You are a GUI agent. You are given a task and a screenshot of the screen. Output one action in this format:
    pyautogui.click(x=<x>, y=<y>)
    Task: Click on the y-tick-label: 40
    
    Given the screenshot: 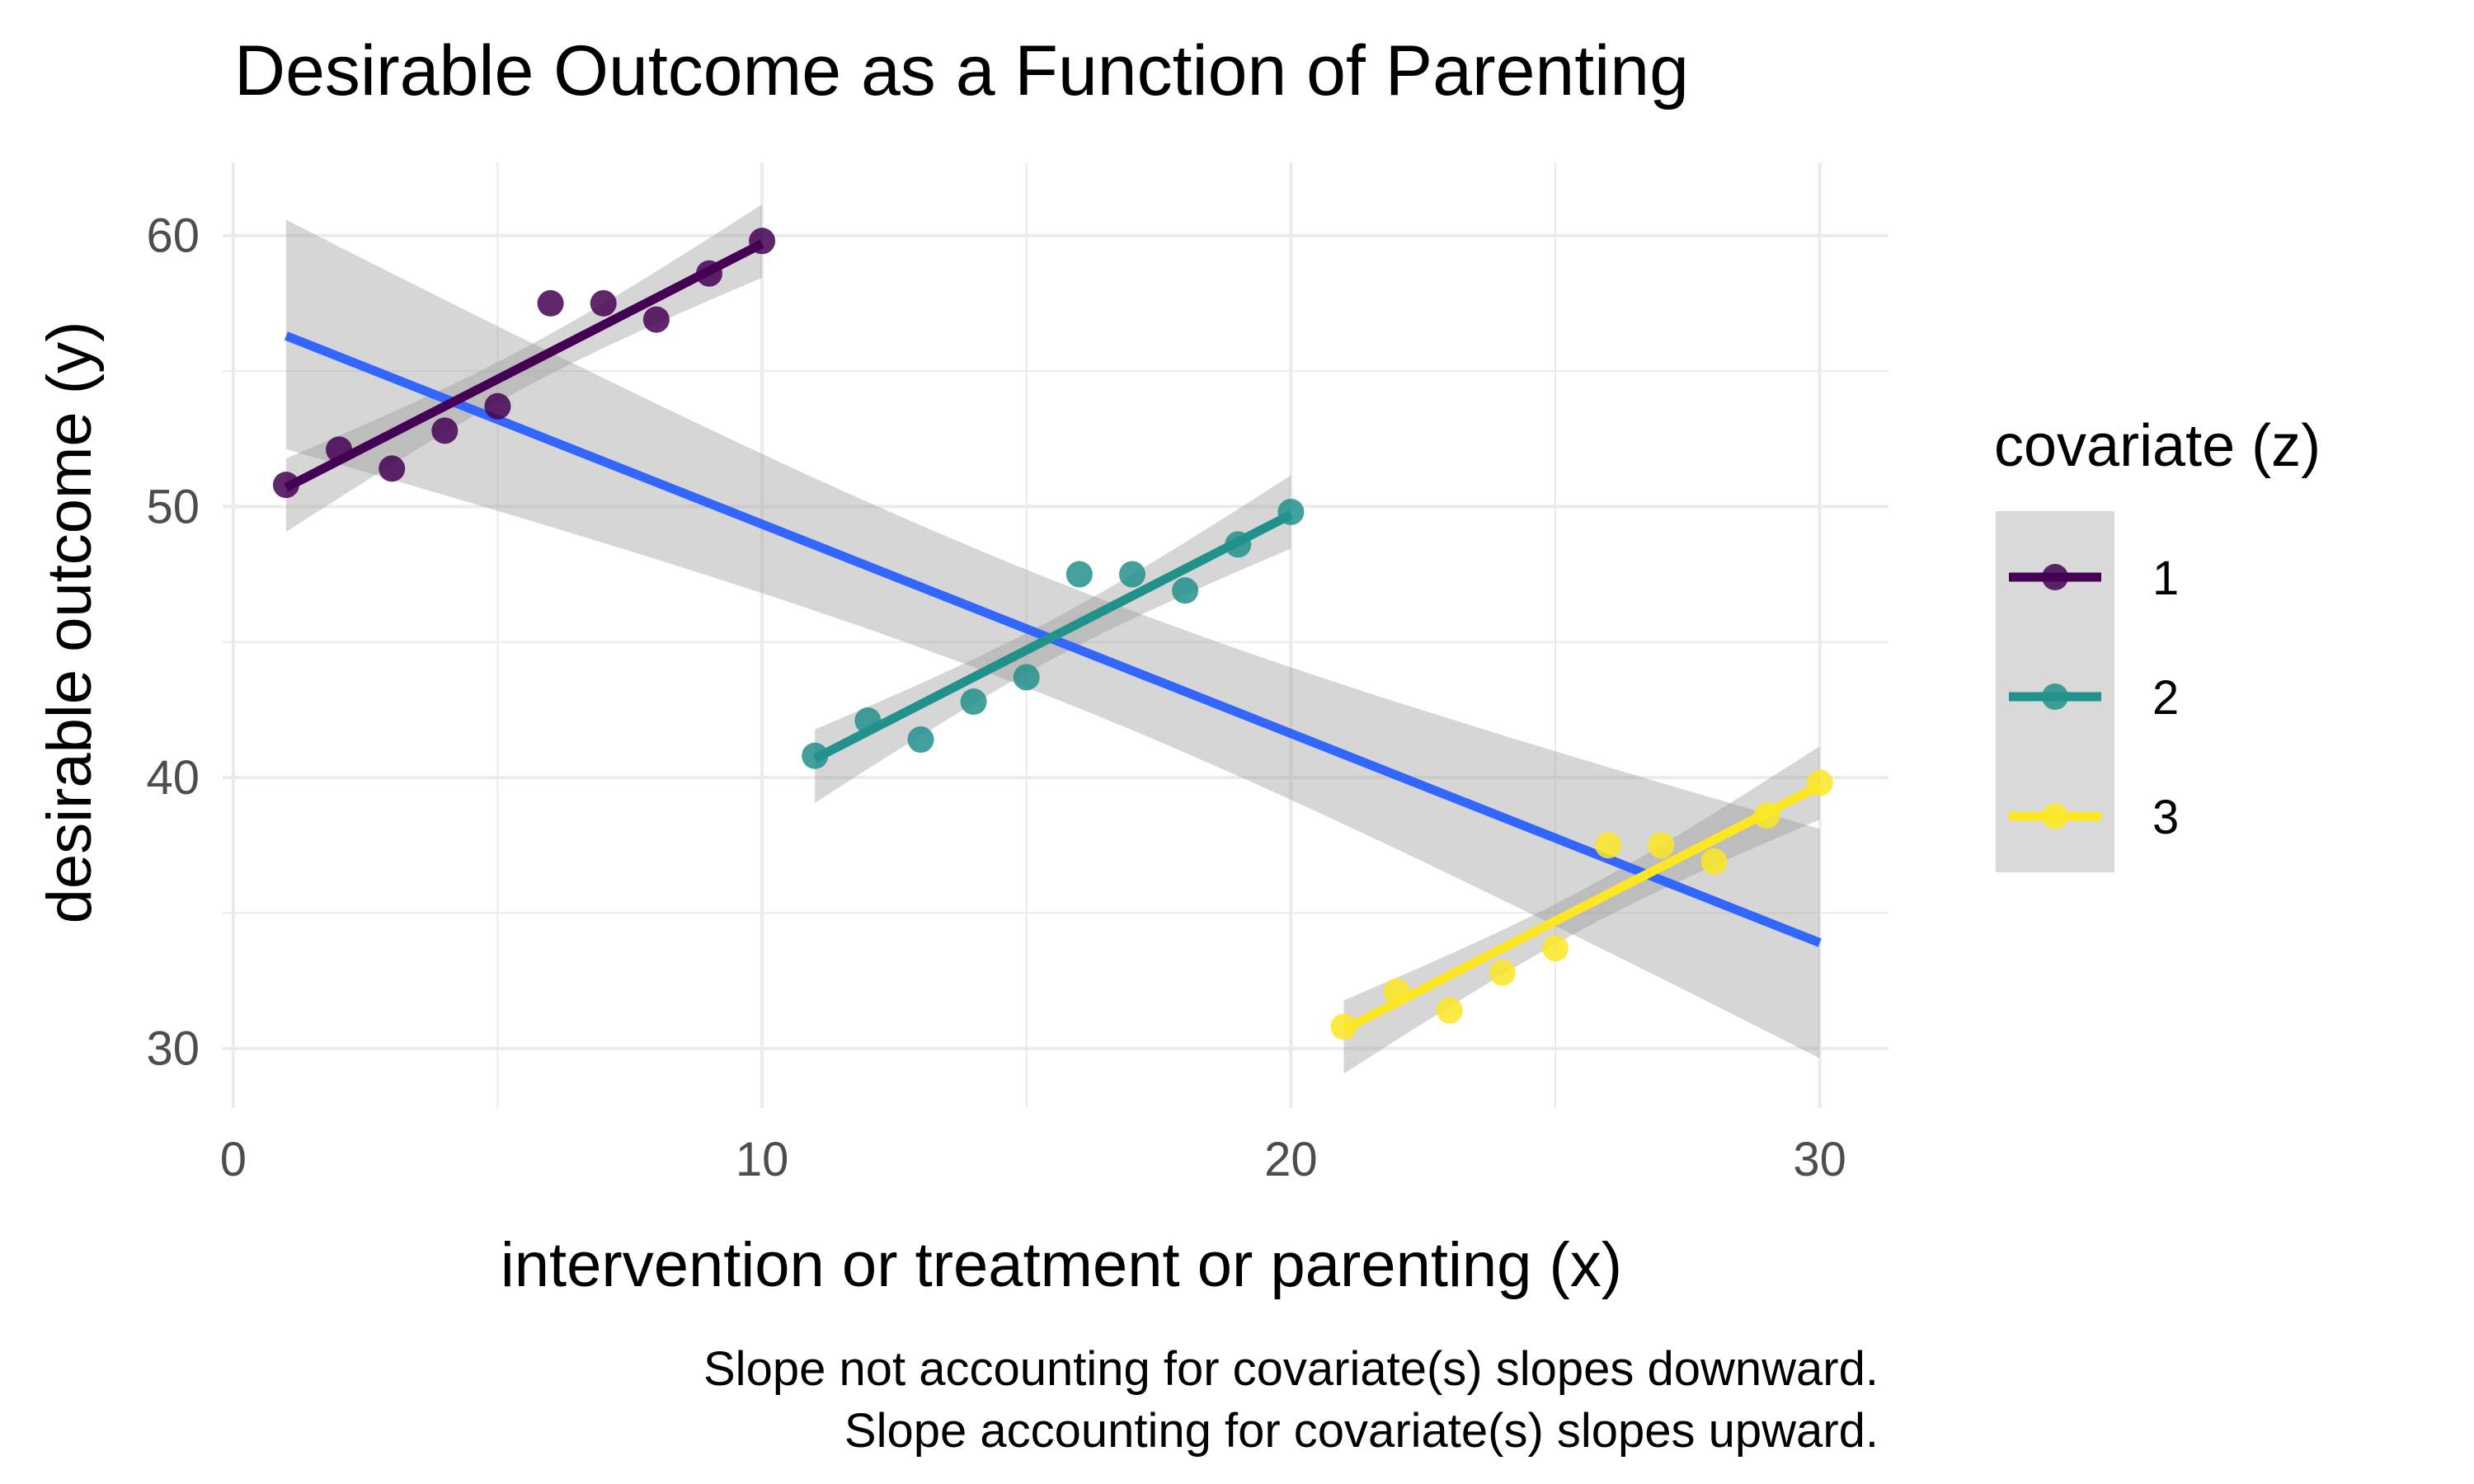 What is the action you would take?
    pyautogui.click(x=173, y=778)
    